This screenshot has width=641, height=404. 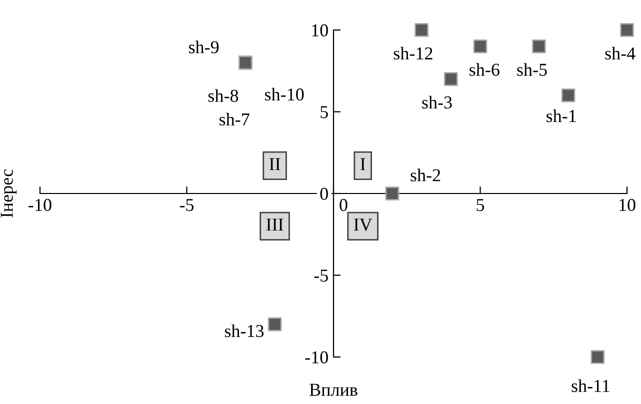 What do you see at coordinates (413, 53) in the screenshot?
I see `annotation: sh-12` at bounding box center [413, 53].